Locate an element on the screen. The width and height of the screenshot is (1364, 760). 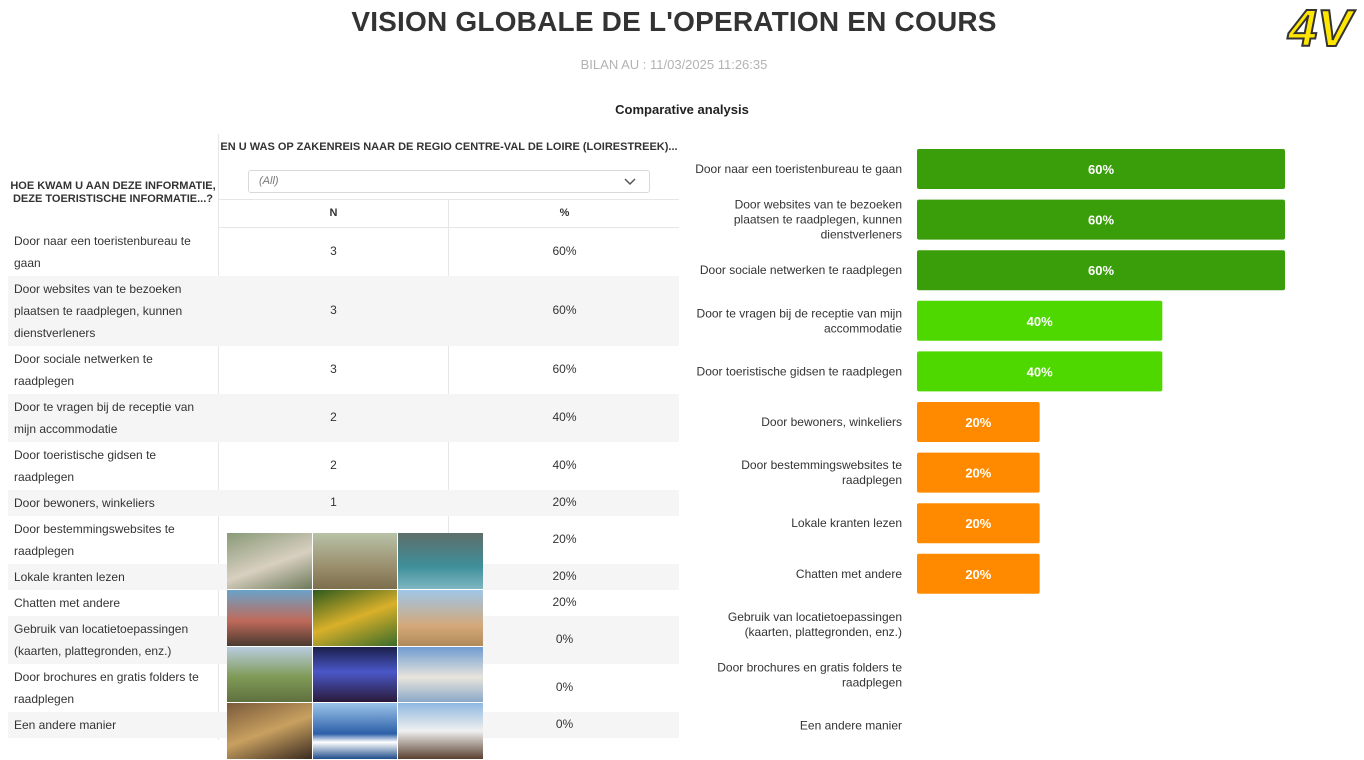
photo-collage is located at coordinates (355, 646).